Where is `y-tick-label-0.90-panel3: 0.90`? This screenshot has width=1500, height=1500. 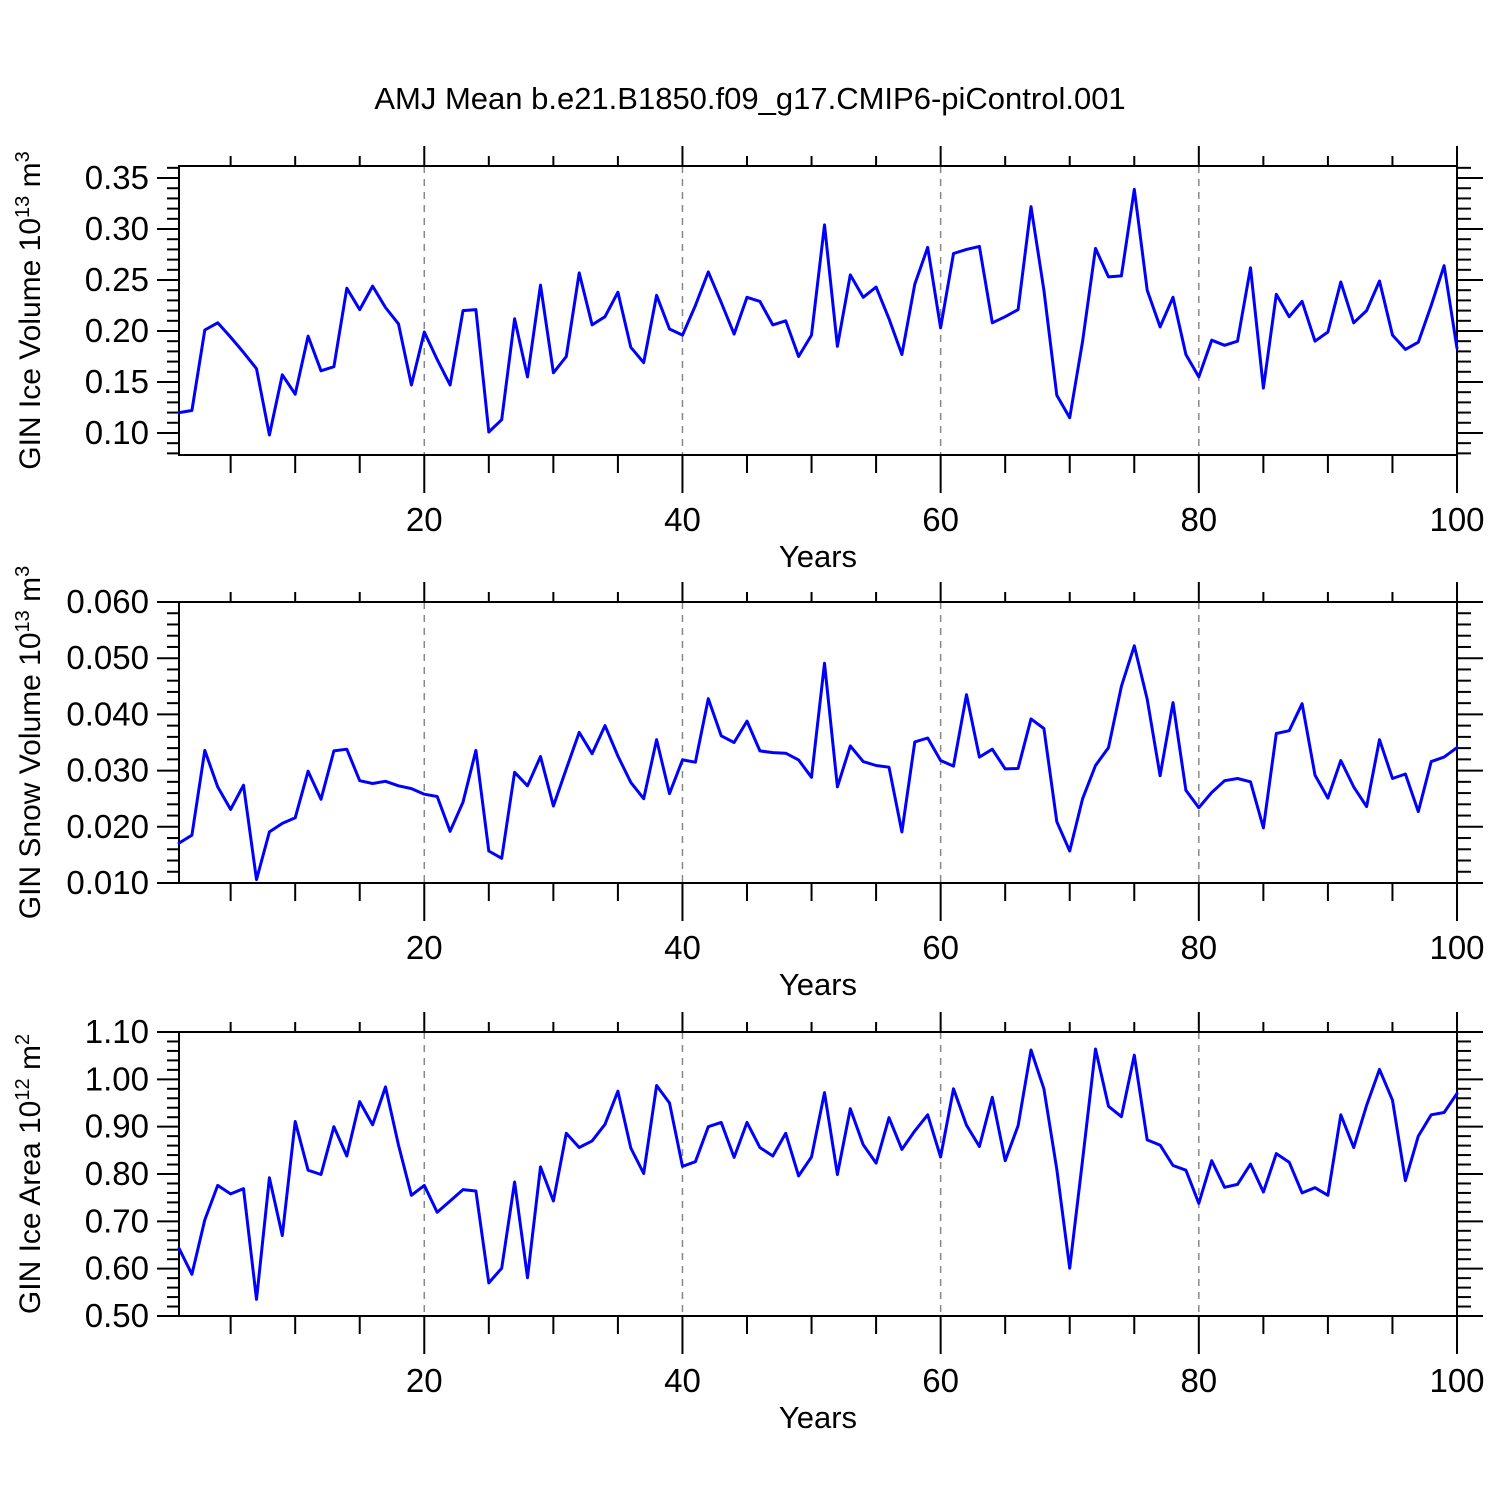
y-tick-label-0.90-panel3: 0.90 is located at coordinates (117, 1126).